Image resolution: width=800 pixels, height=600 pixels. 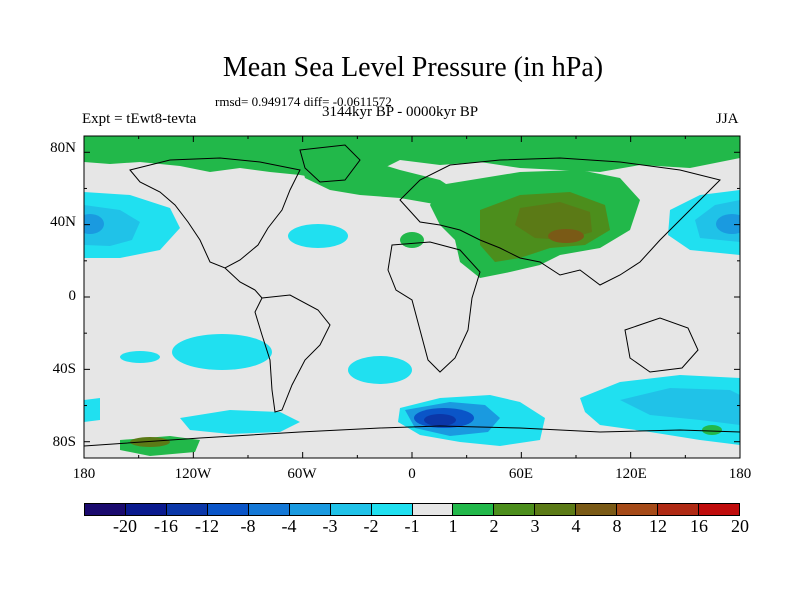 I want to click on coast-eurasia, so click(x=560, y=221).